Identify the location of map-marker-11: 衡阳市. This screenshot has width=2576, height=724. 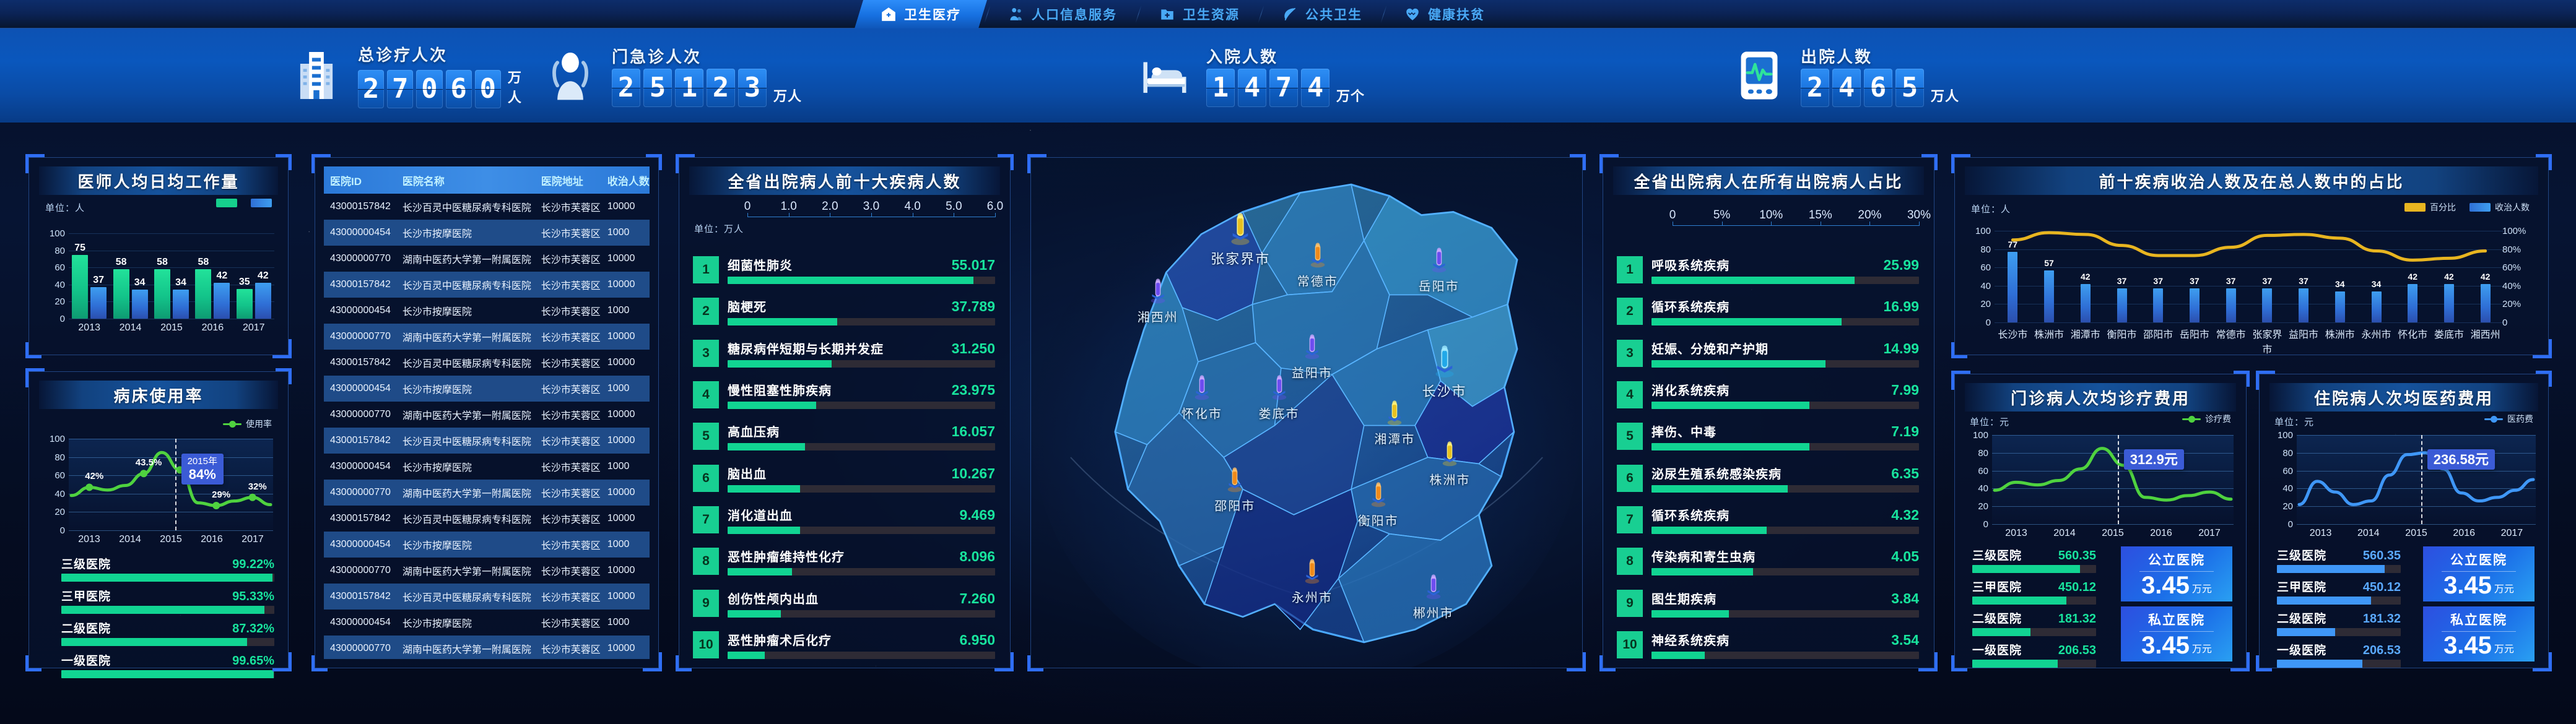
(1378, 505).